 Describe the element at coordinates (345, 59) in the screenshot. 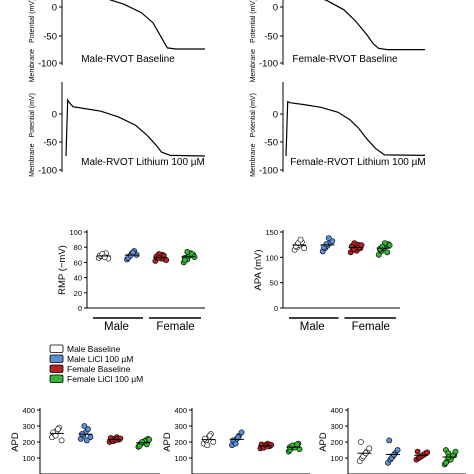

I see `trace-label: Female-RVOT Baseline` at that location.